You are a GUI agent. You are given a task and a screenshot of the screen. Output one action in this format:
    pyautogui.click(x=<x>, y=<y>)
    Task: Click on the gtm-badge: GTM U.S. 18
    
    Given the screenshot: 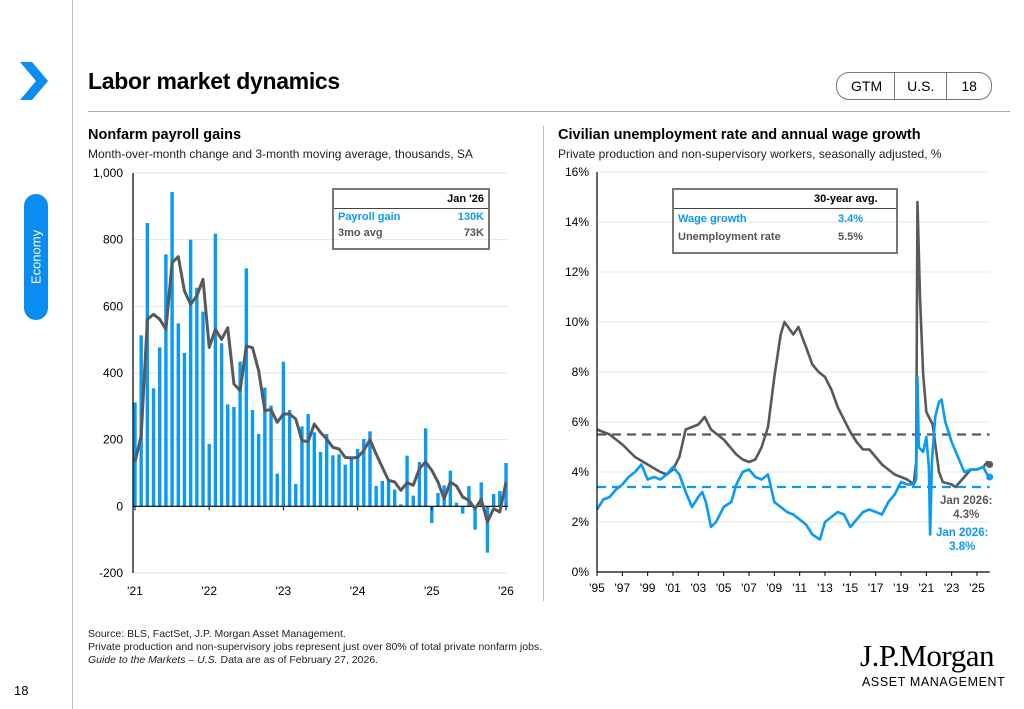 What is the action you would take?
    pyautogui.click(x=914, y=86)
    